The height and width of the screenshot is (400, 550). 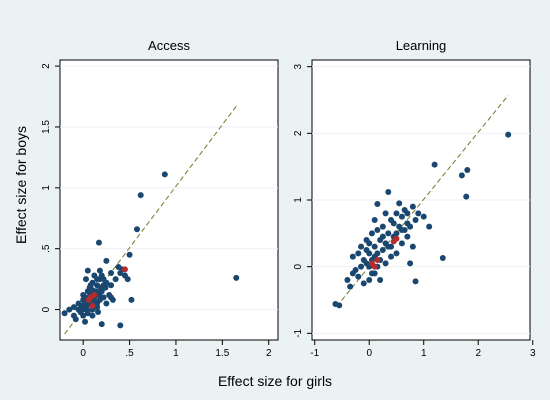 I want to click on x-tick-label: -1, so click(x=314, y=353).